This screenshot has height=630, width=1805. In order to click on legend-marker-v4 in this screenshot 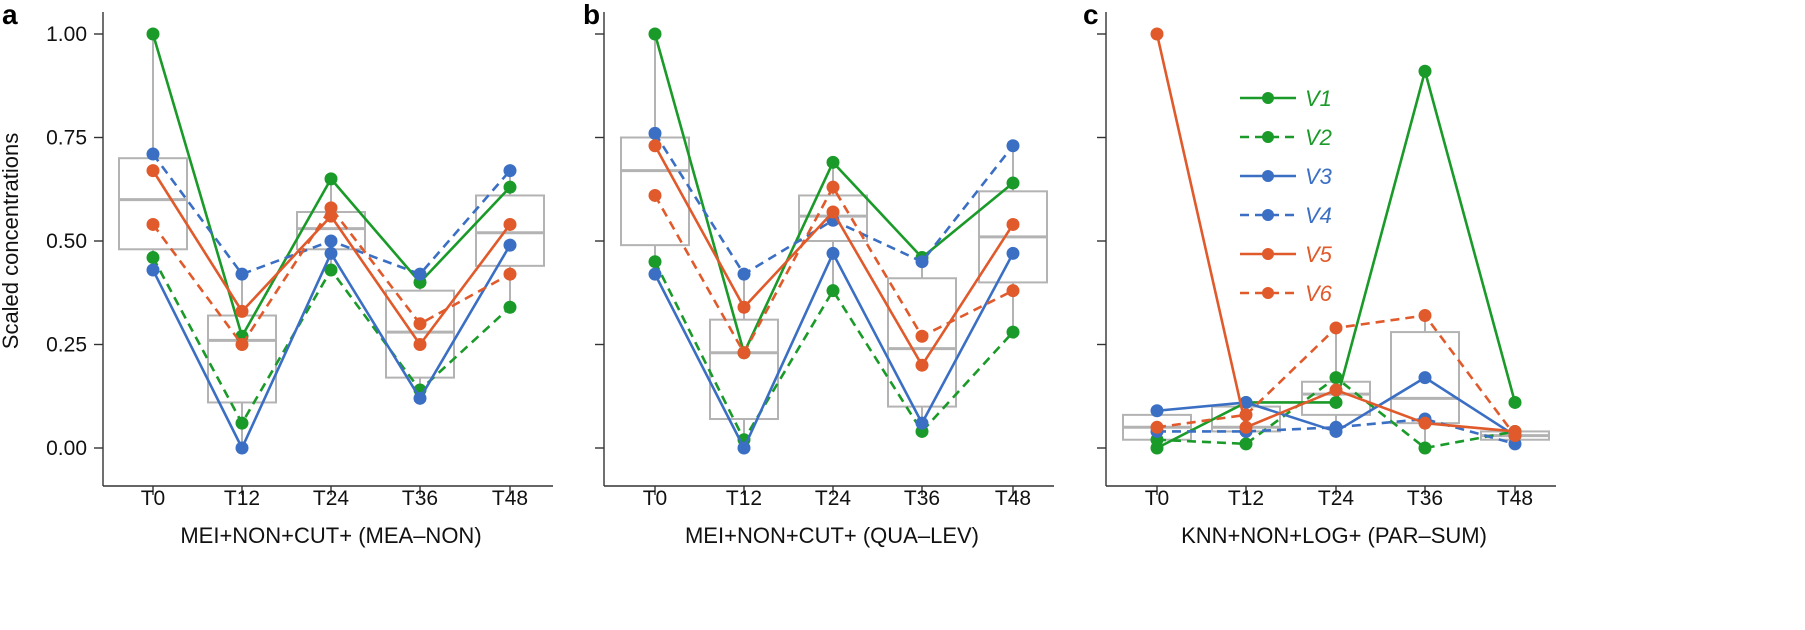, I will do `click(1268, 215)`.